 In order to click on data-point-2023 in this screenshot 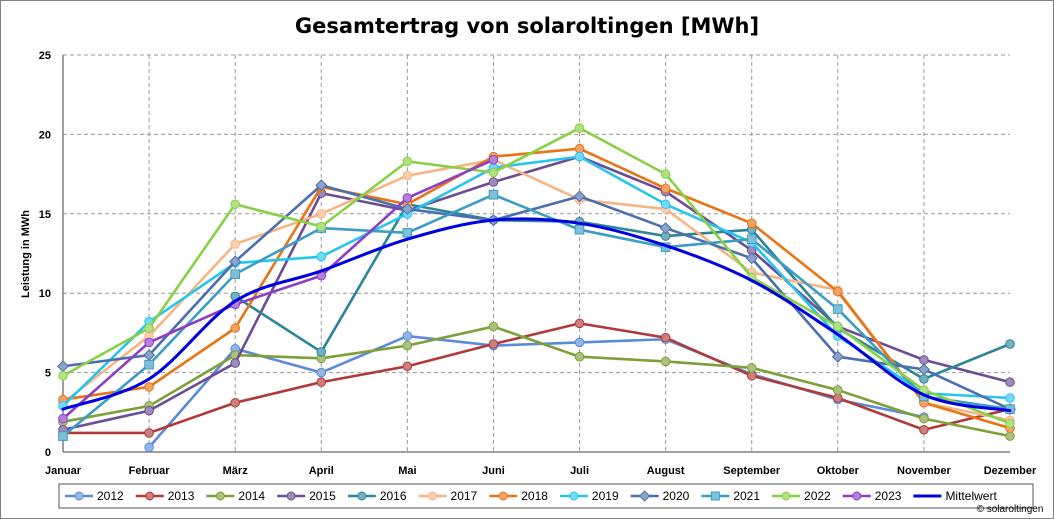, I will do `click(493, 160)`.